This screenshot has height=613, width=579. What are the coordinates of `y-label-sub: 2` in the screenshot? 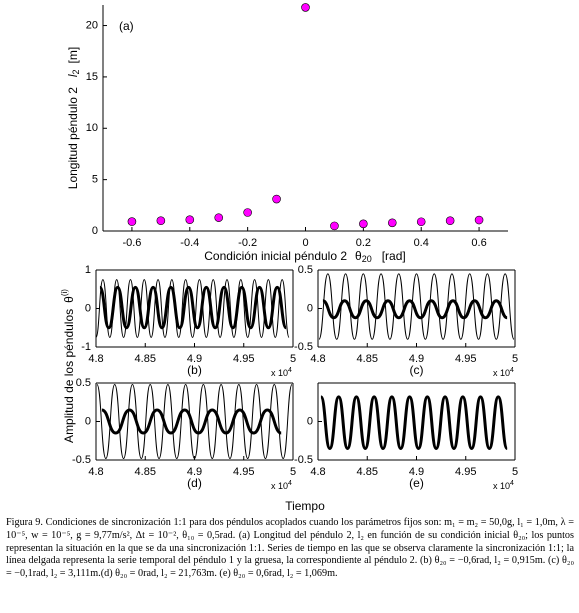 It's located at (76, 71).